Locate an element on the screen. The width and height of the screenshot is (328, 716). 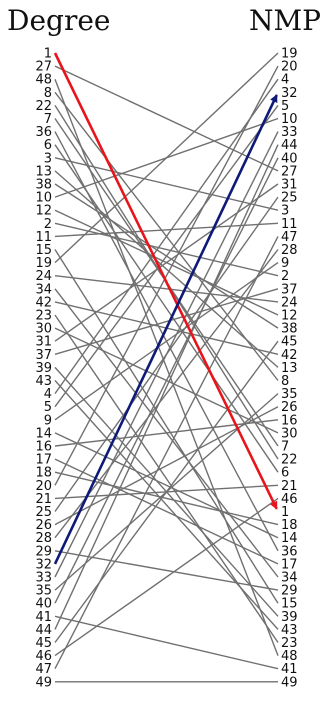
right-label-26: 26 is located at coordinates (289, 407).